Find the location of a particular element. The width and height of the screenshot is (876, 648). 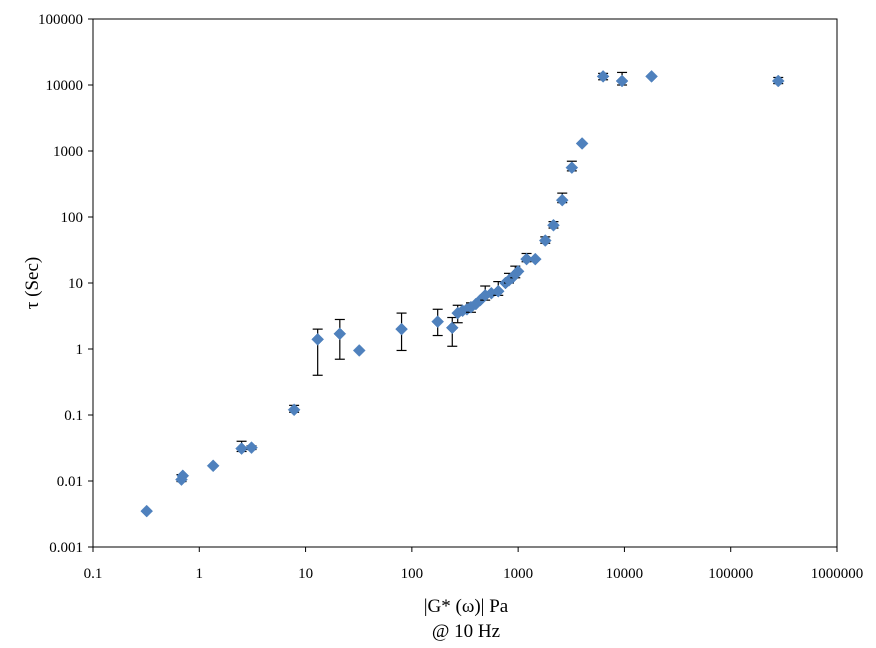

y-tick-label: 100000 is located at coordinates (60, 20).